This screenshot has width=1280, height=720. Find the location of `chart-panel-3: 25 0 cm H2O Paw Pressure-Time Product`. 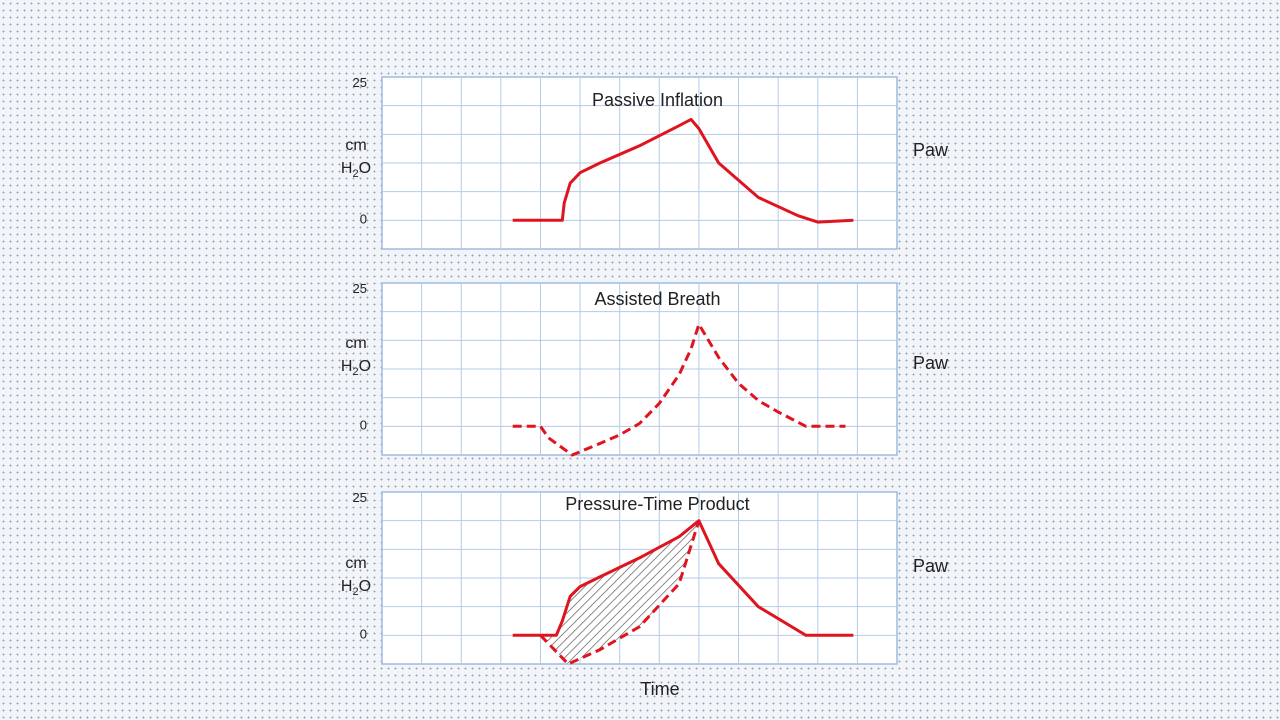

chart-panel-3: 25 0 cm H2O Paw Pressure-Time Product is located at coordinates (645, 578).